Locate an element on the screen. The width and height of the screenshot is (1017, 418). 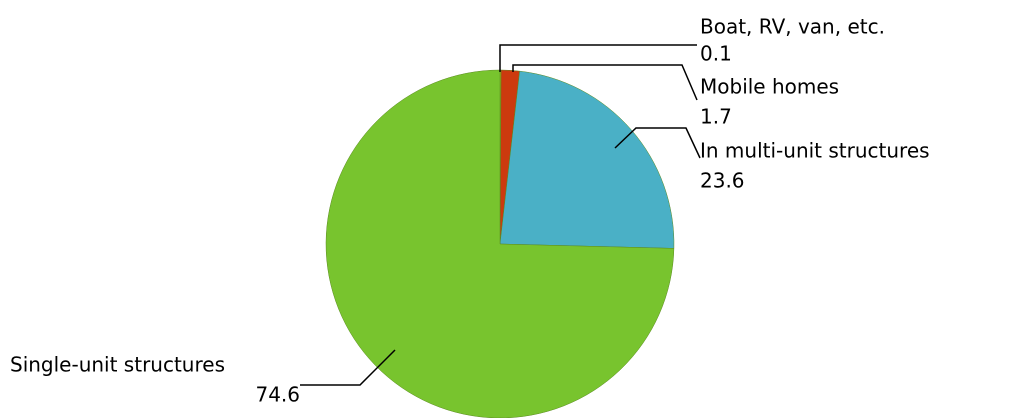
slice-label: Single-unit structures is located at coordinates (117, 365).